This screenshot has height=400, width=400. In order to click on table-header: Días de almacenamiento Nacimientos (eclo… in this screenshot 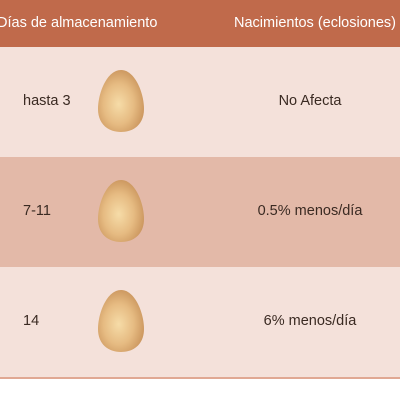, I will do `click(200, 23)`.